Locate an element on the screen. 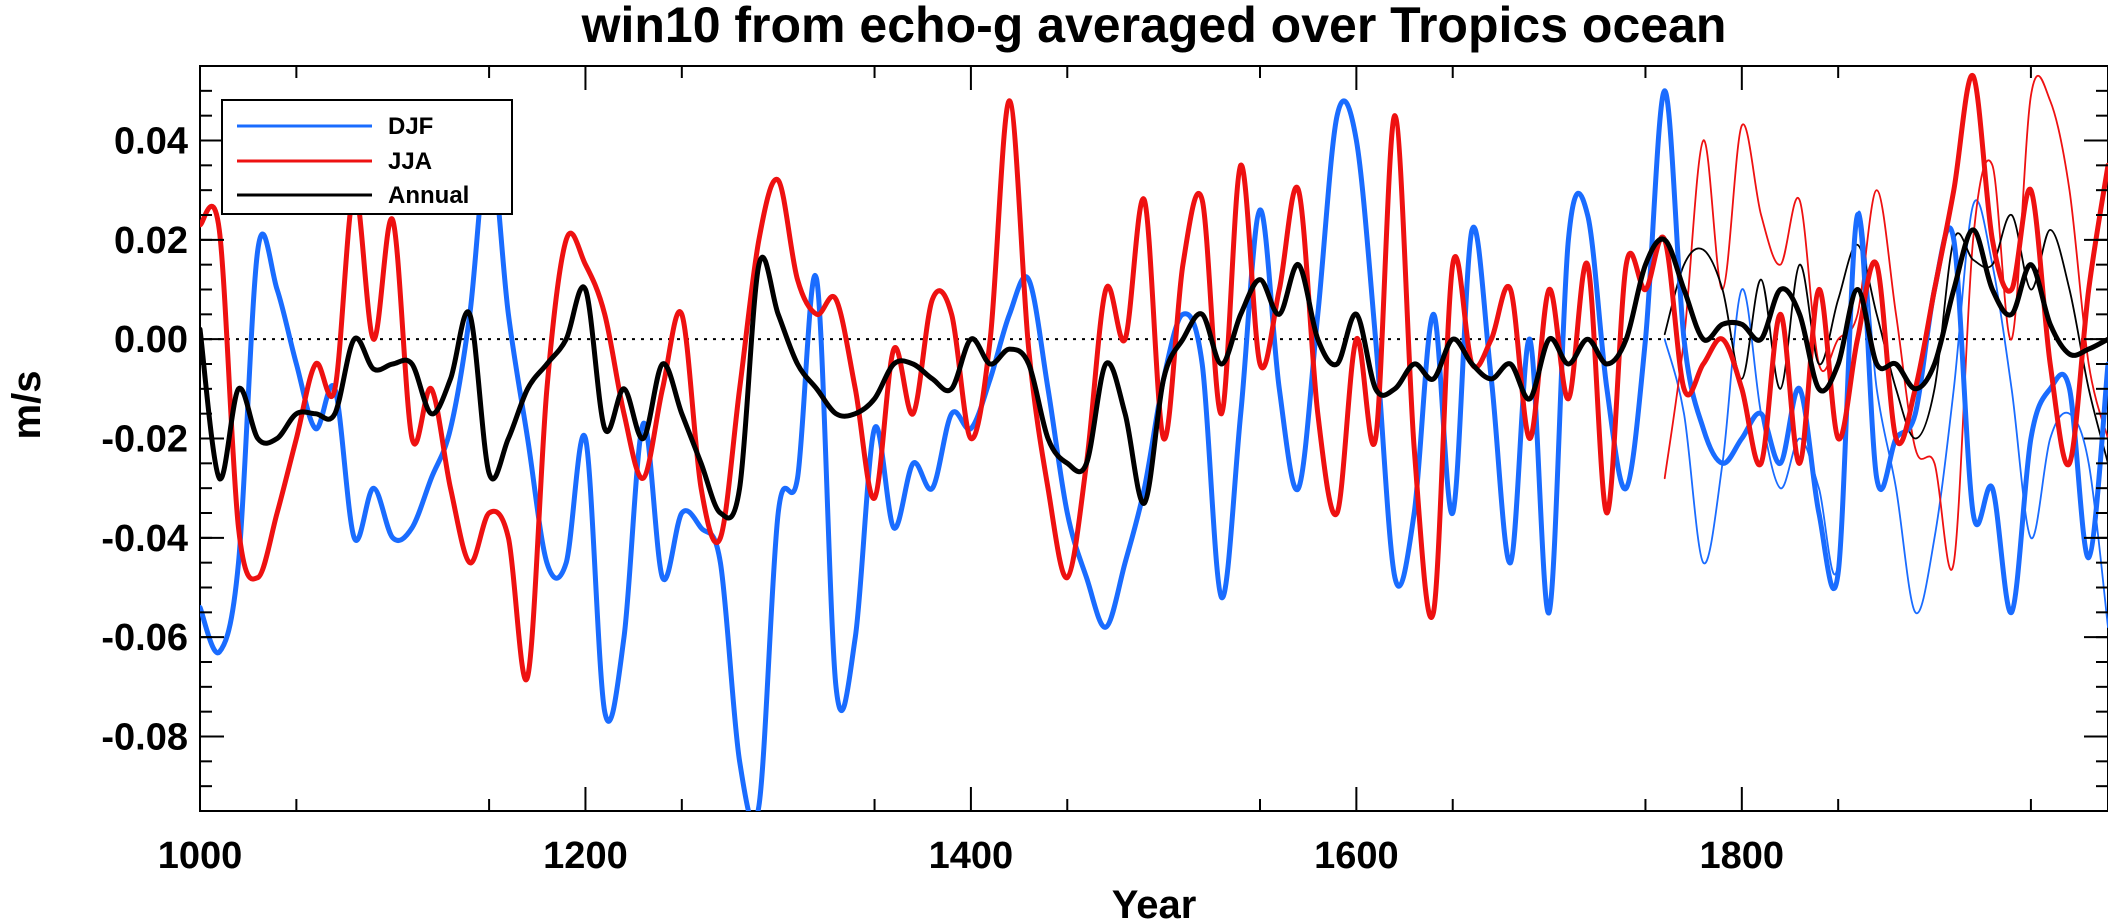 The image size is (2108, 923). y-tick-label: 0.02 is located at coordinates (151, 241).